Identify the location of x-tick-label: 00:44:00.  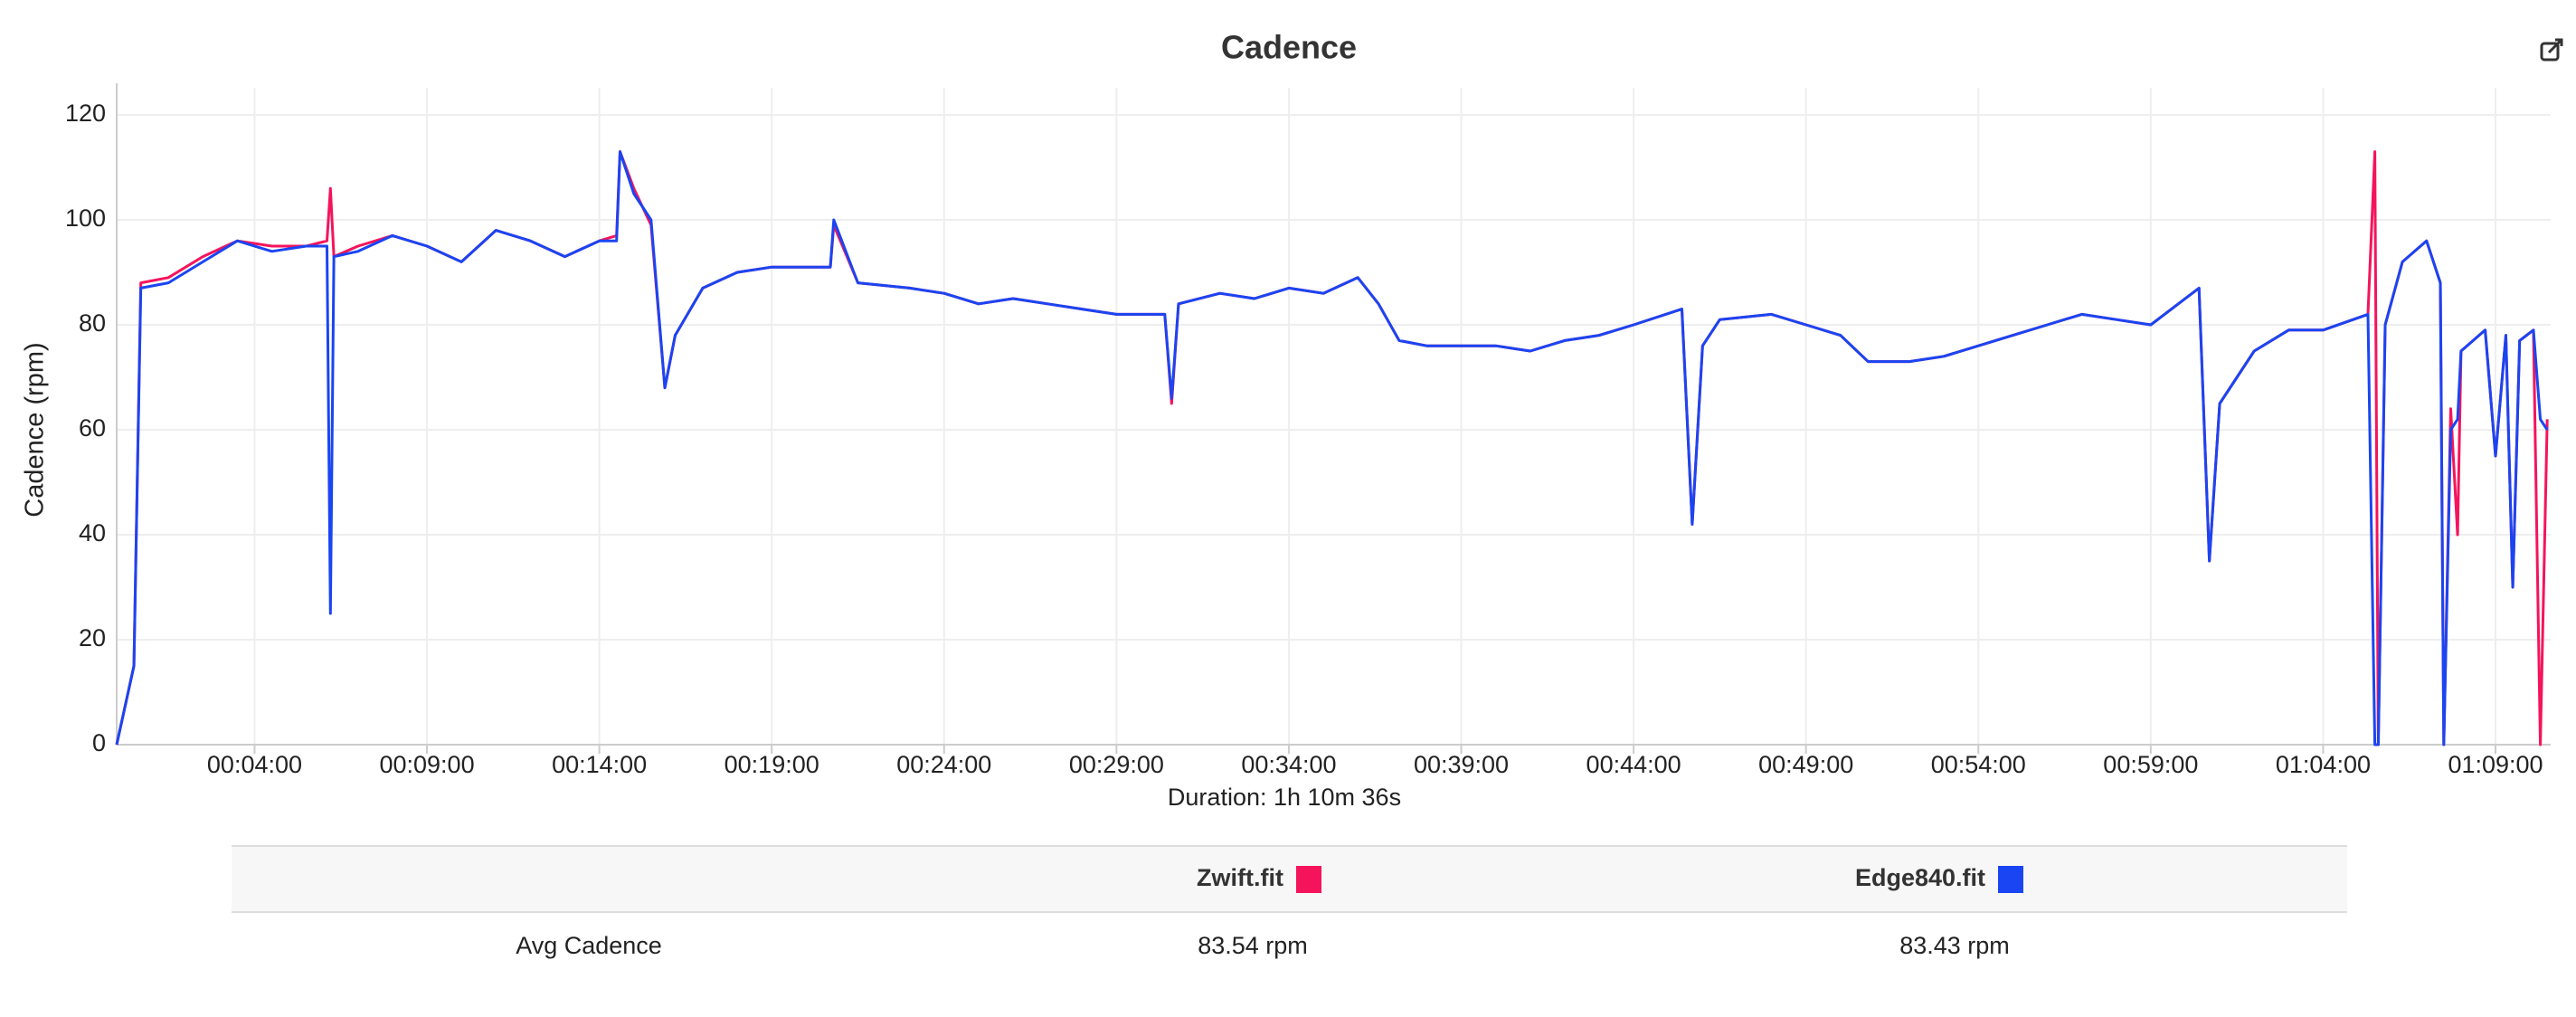
(1633, 764).